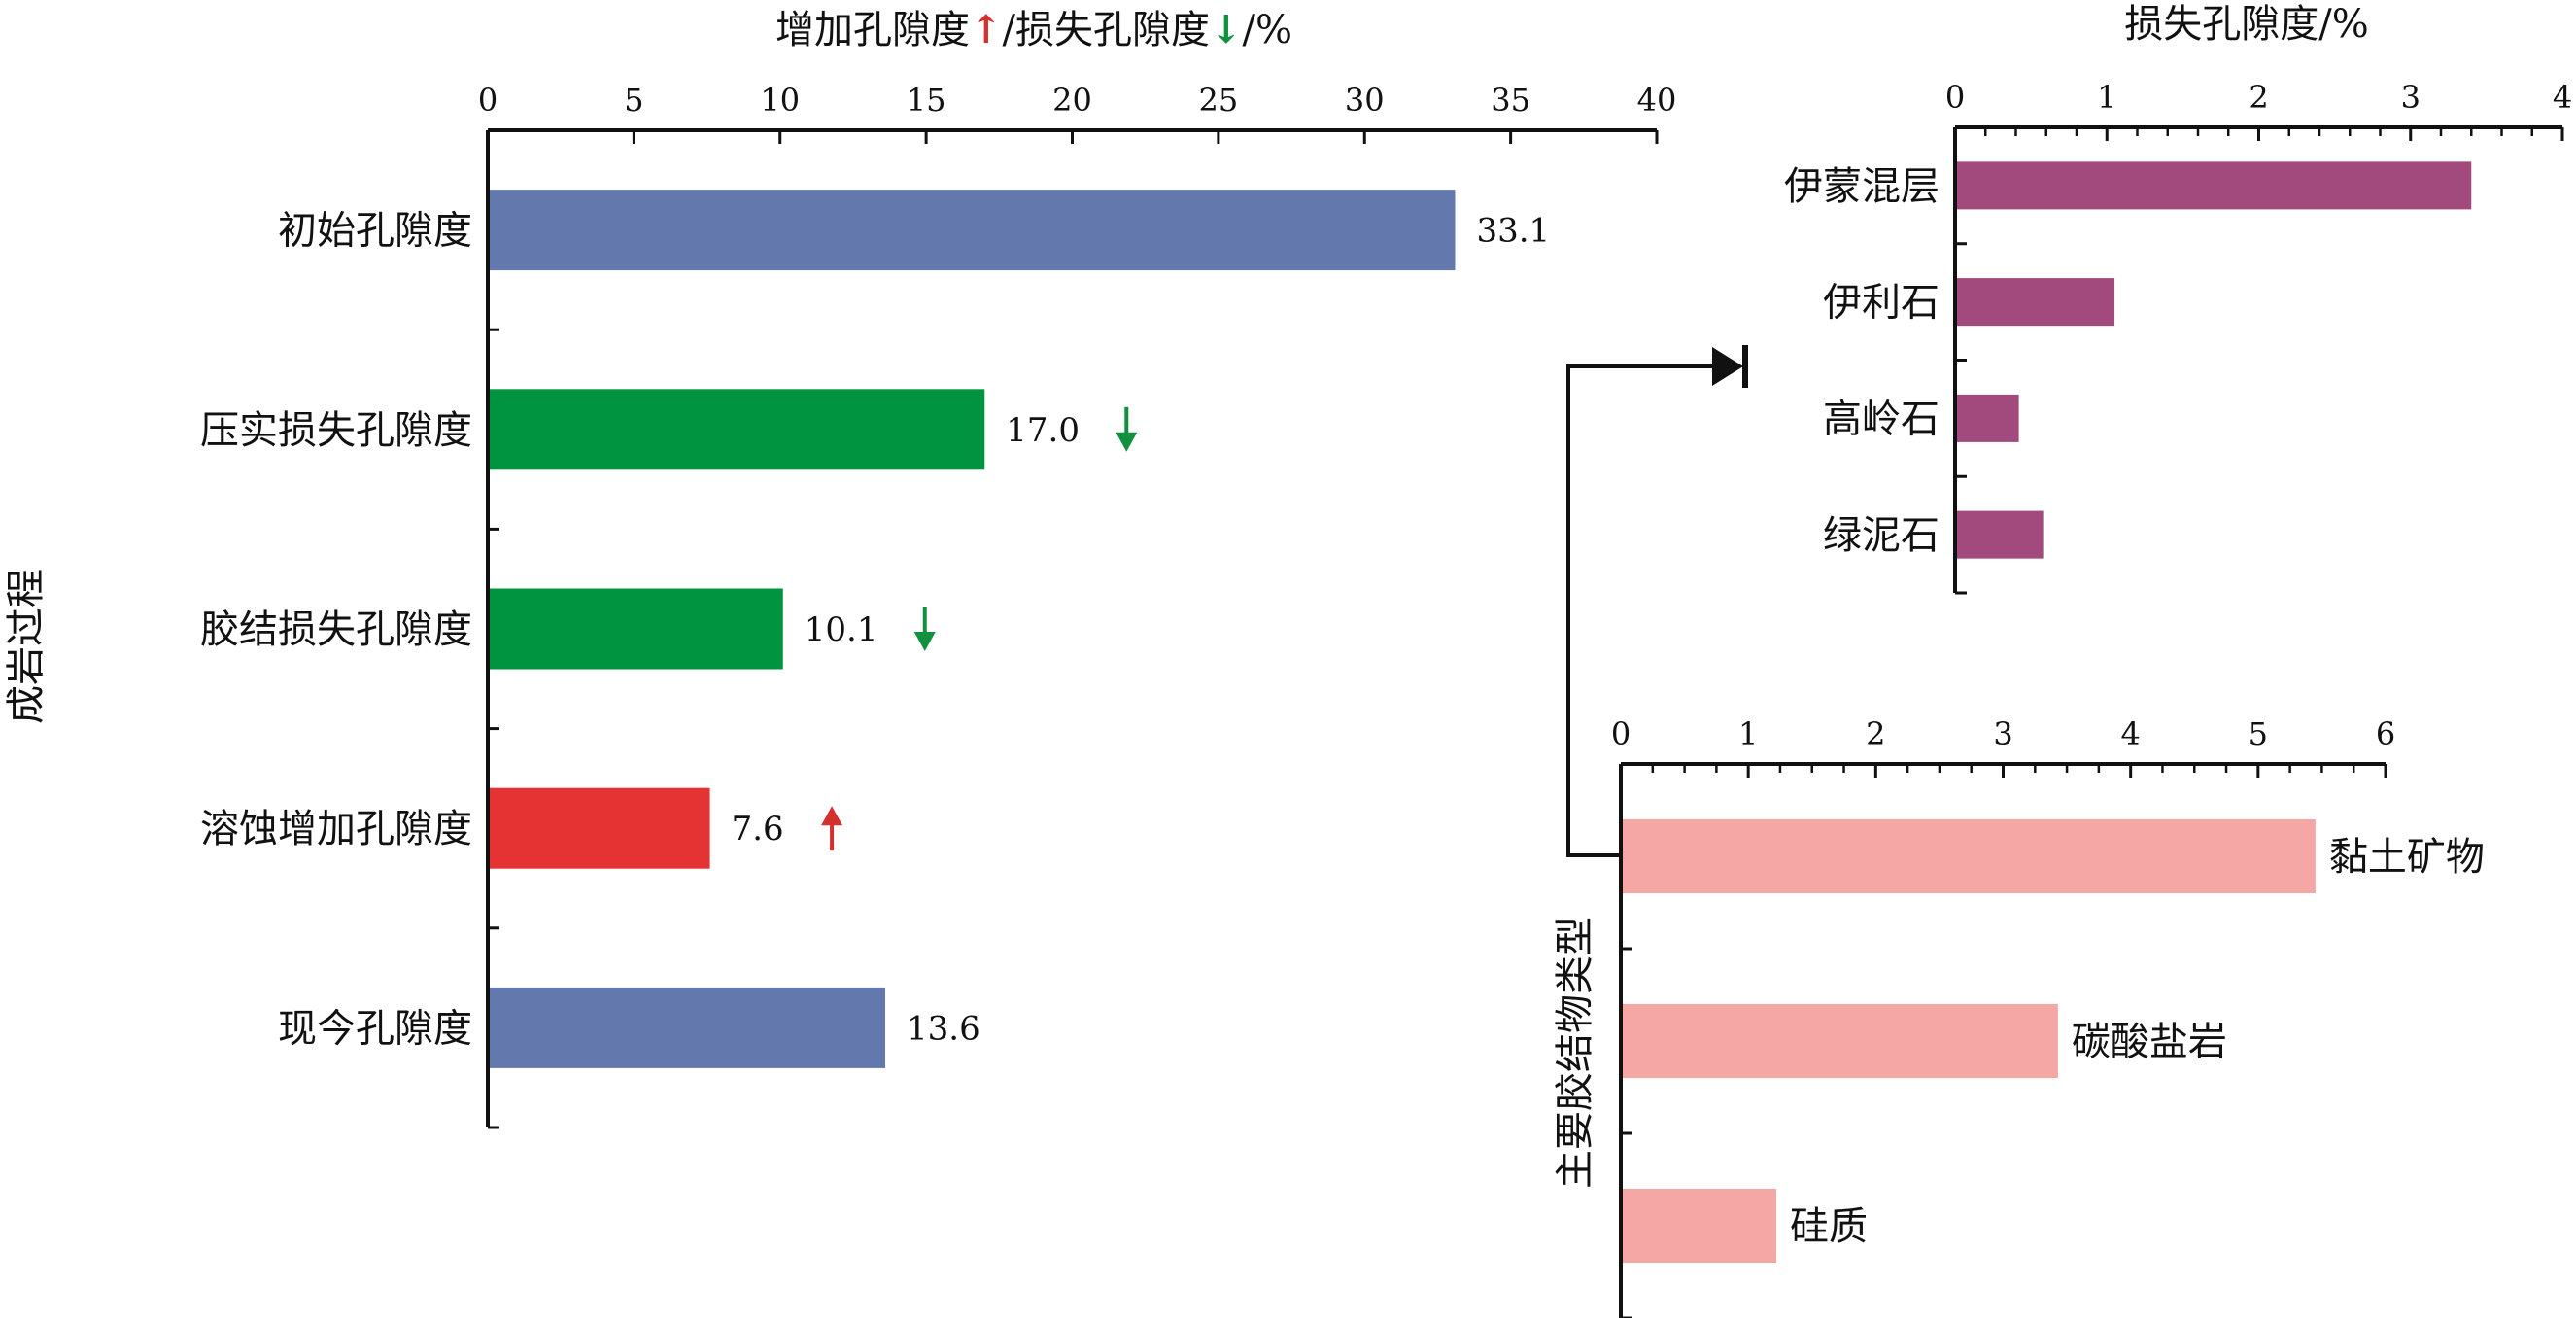 The width and height of the screenshot is (2576, 1318). I want to click on data-label: 33.1, so click(1513, 231).